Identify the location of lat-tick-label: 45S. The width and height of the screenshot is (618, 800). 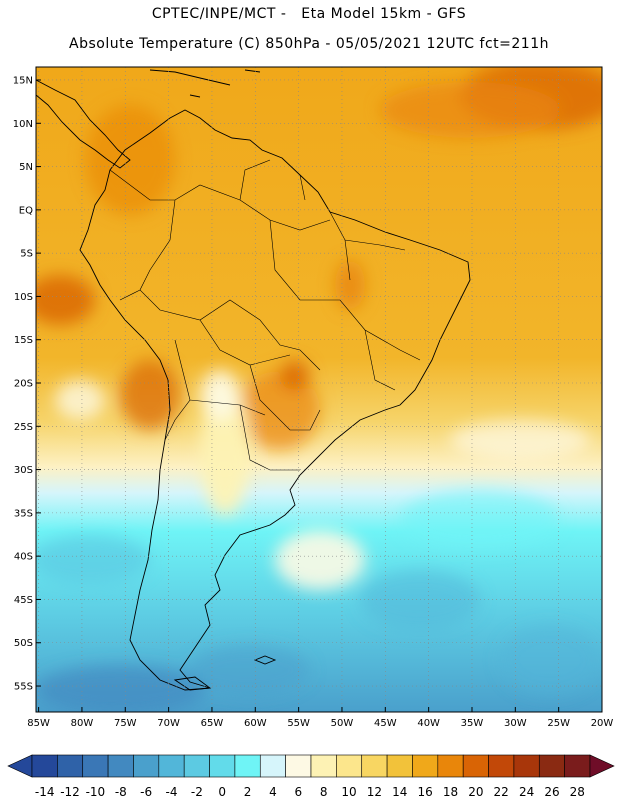
(23, 600).